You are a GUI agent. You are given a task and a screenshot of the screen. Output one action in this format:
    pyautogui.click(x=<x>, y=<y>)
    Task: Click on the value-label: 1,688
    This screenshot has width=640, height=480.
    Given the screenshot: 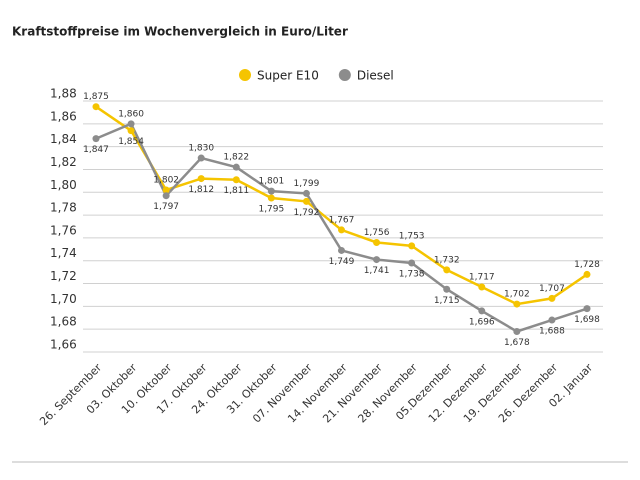 What is the action you would take?
    pyautogui.click(x=552, y=332)
    